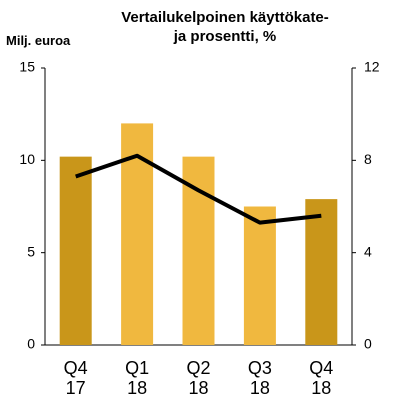 The height and width of the screenshot is (403, 401). Describe the element at coordinates (38, 40) in the screenshot. I see `y-axis-label: Milj. euroa` at that location.